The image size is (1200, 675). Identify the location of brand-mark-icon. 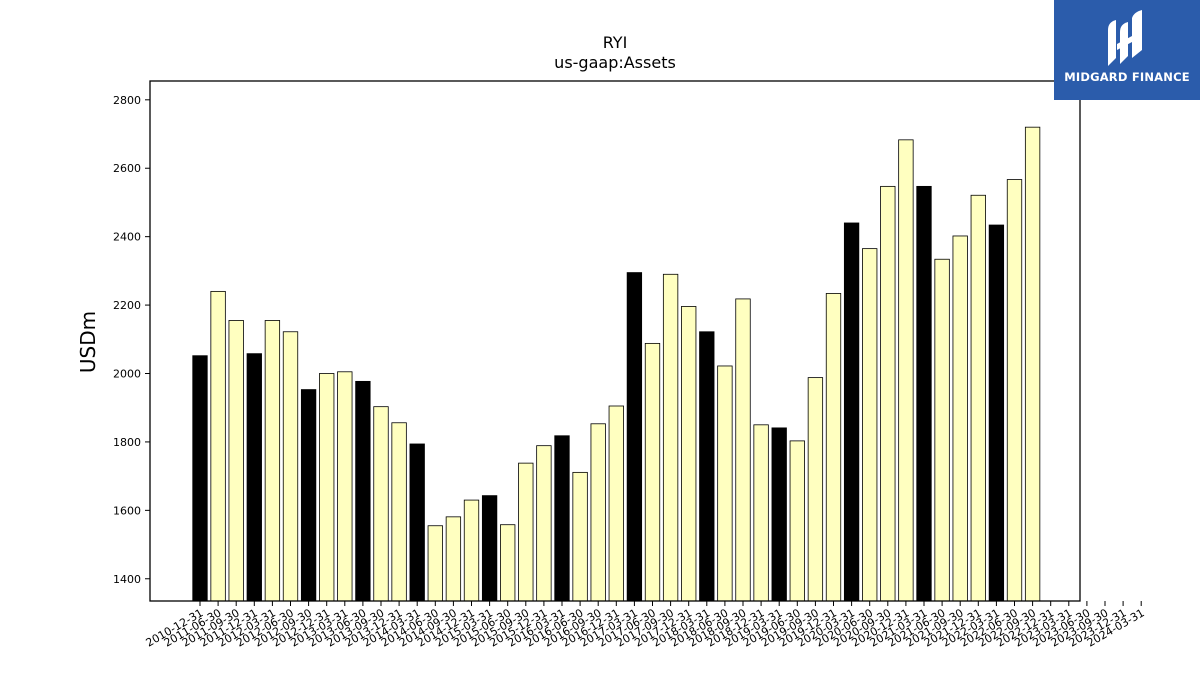
(1125, 38).